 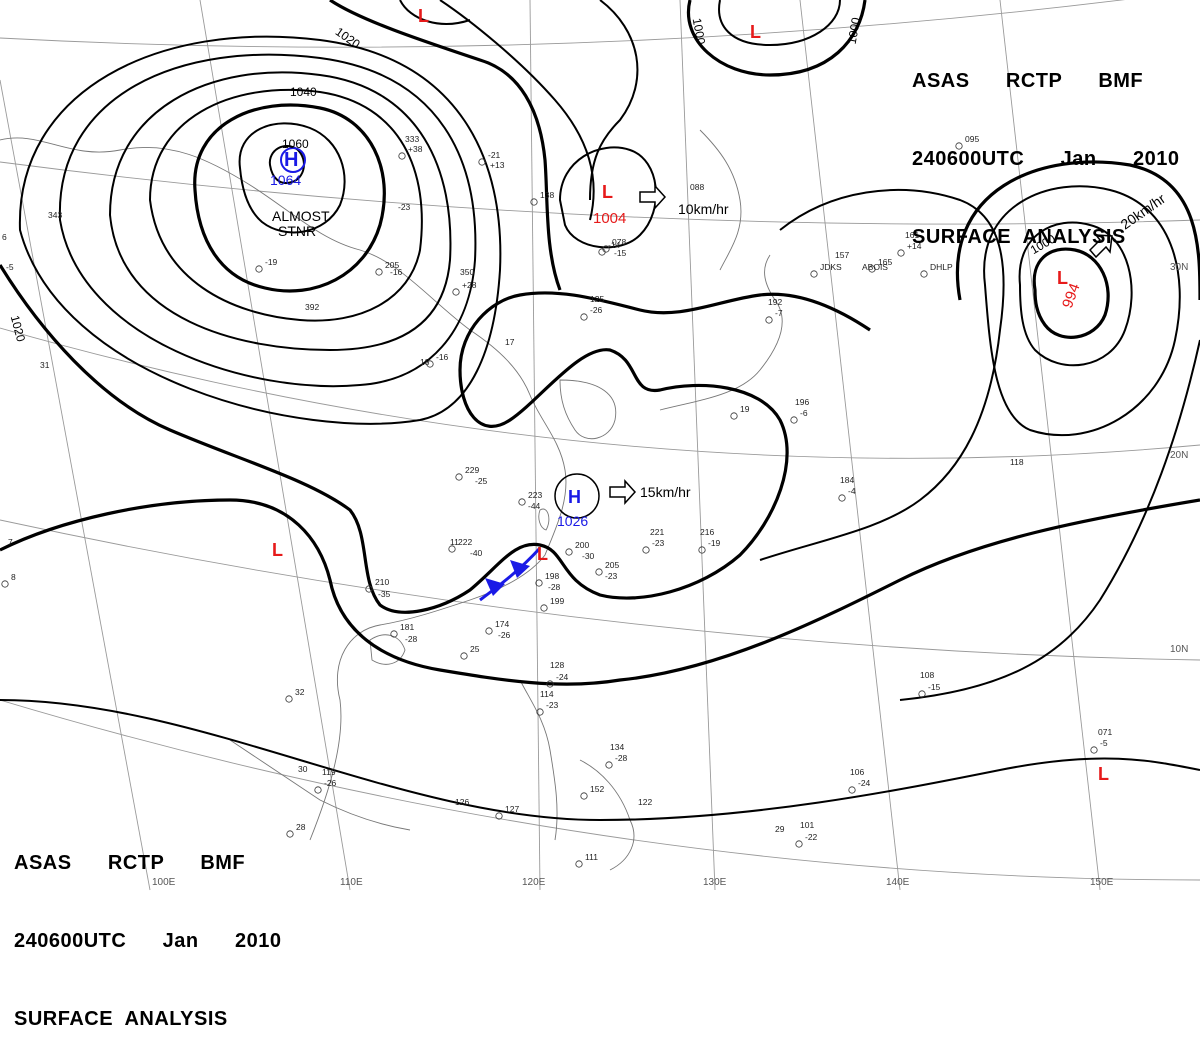 I want to click on low-pacific-letter: L, so click(x=1062, y=278).